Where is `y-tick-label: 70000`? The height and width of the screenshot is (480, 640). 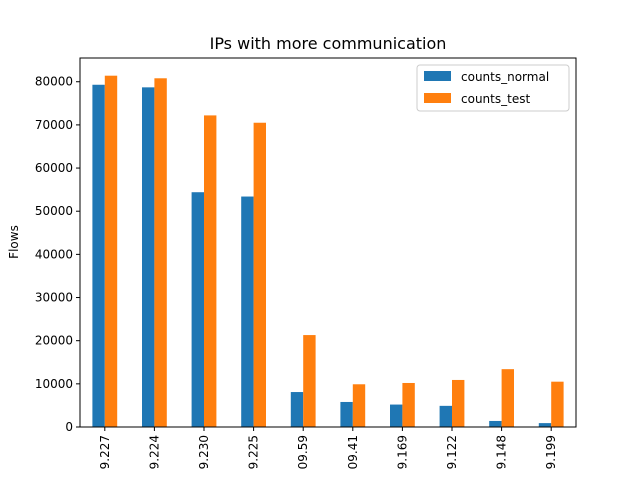 y-tick-label: 70000 is located at coordinates (54, 125).